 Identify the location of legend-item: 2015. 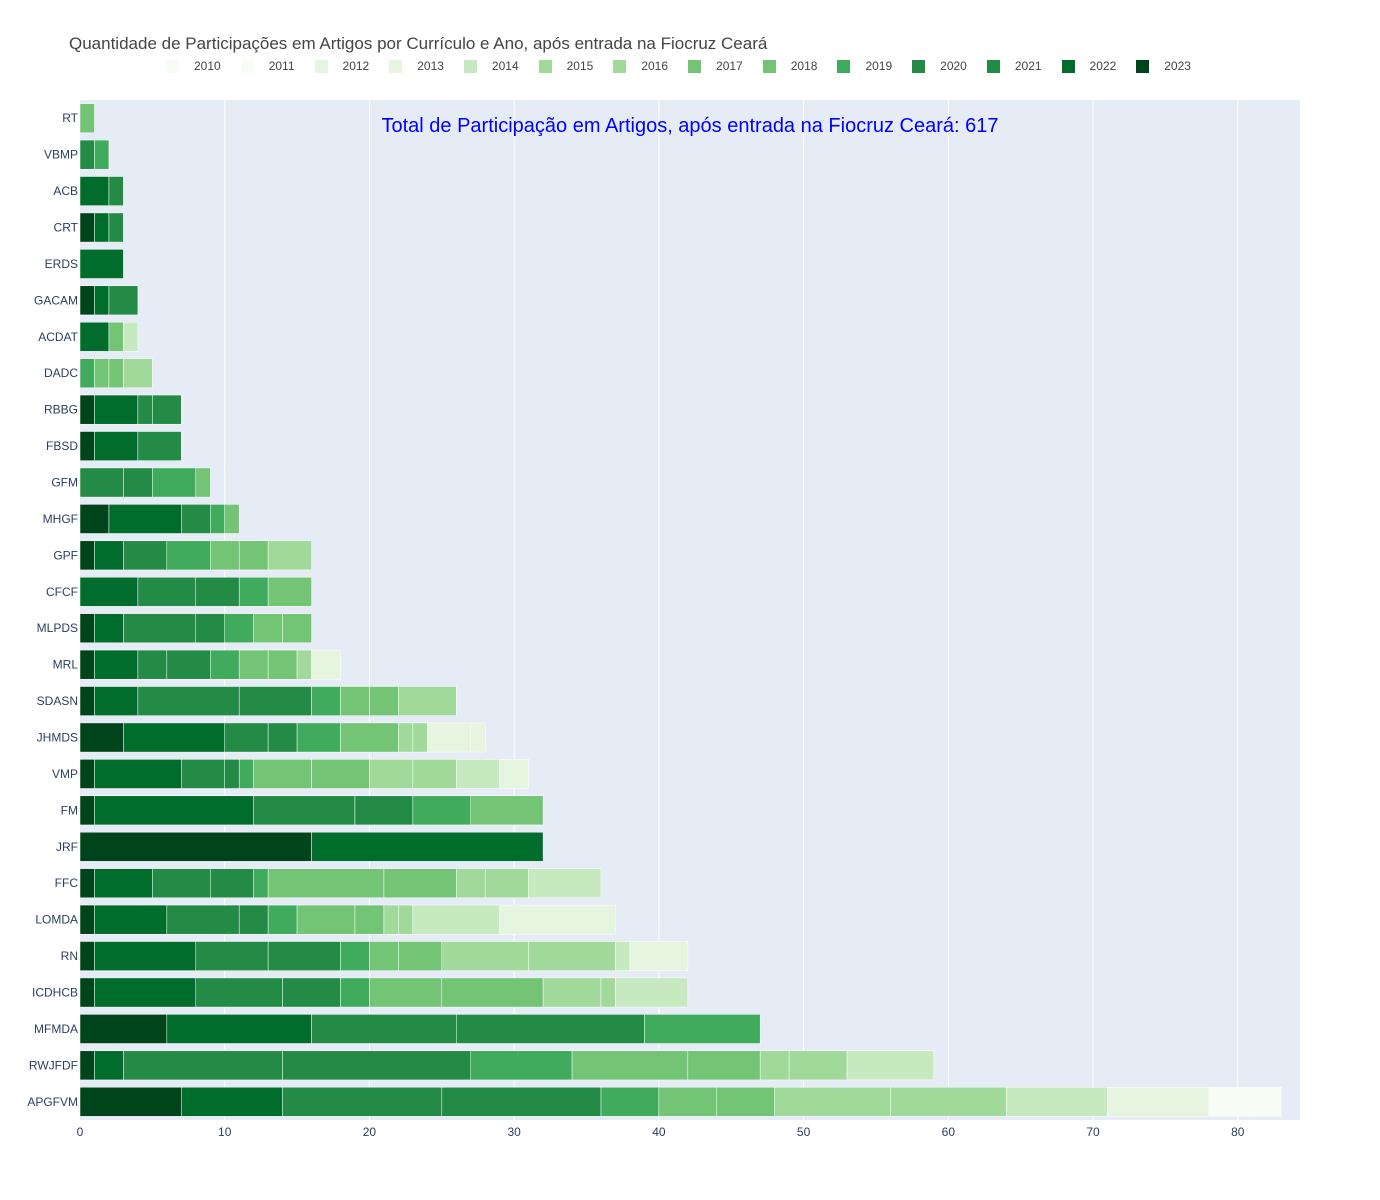
(566, 66).